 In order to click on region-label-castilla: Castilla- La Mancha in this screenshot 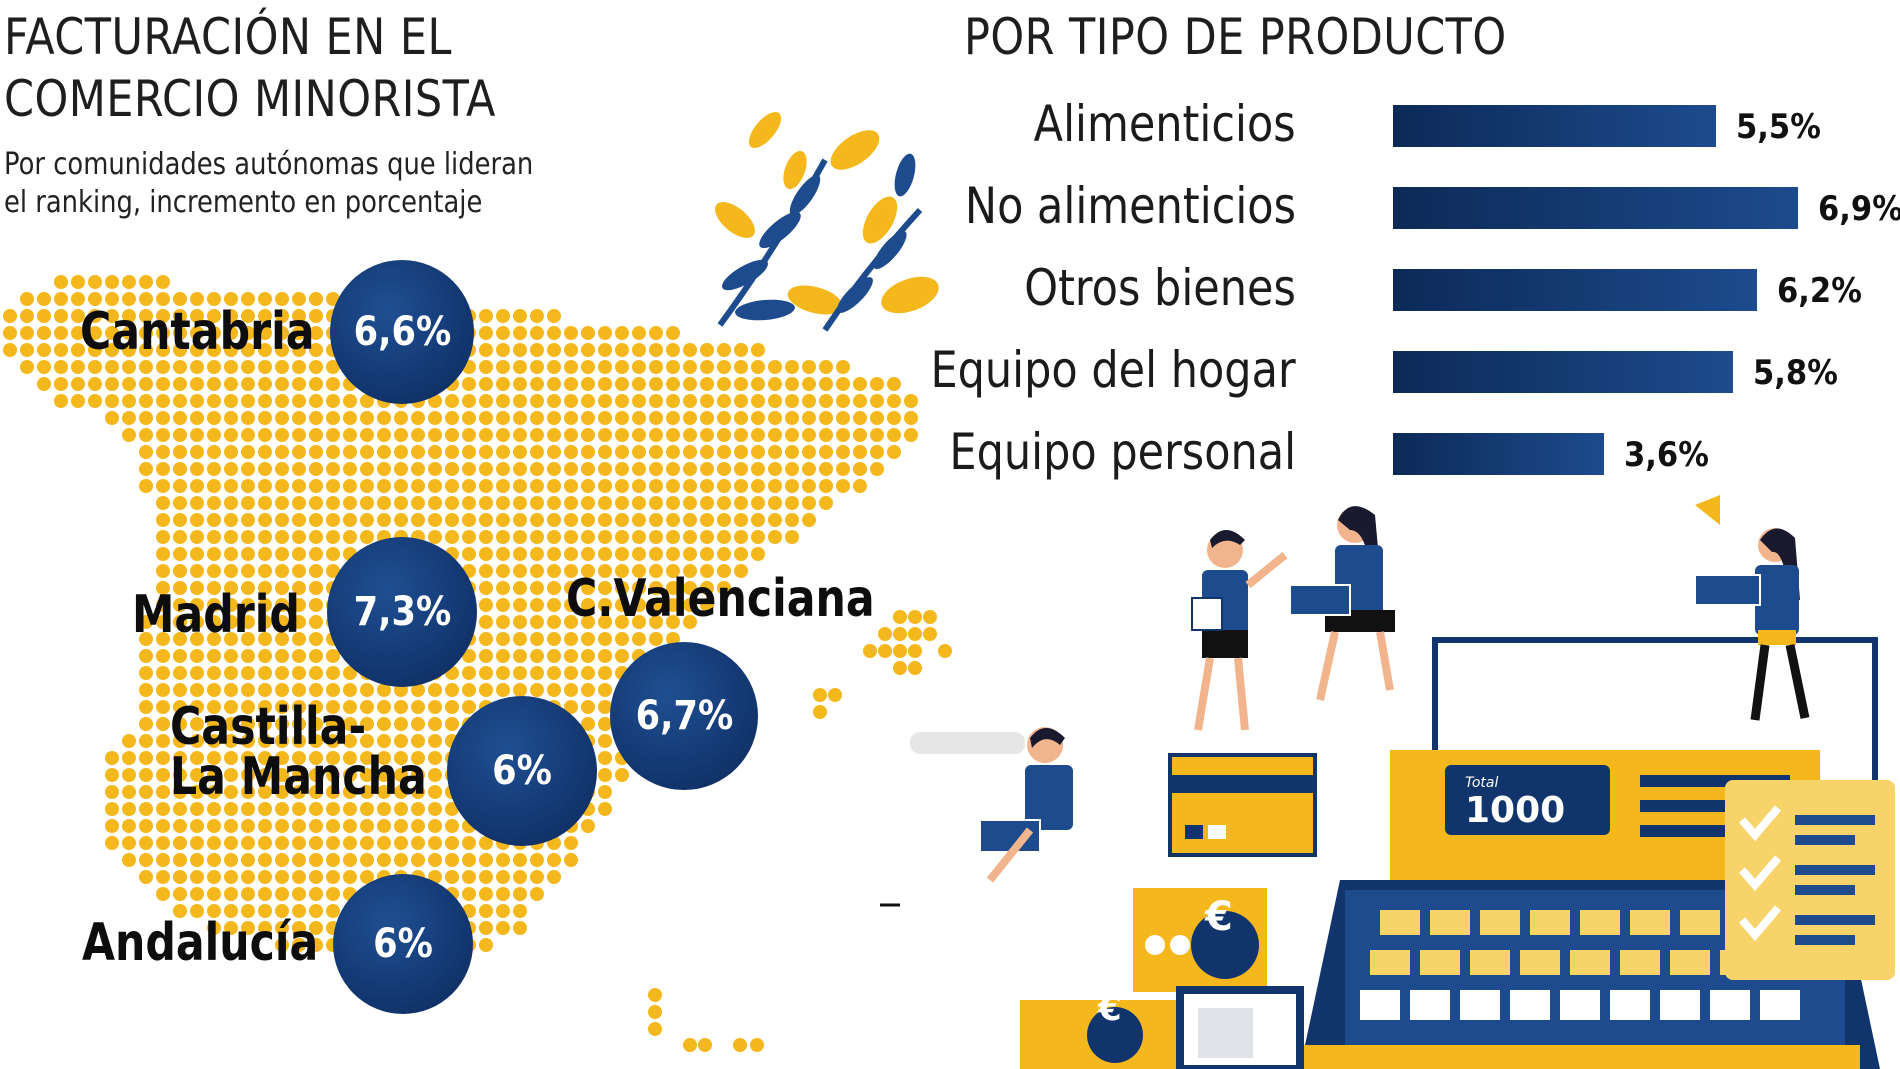, I will do `click(298, 752)`.